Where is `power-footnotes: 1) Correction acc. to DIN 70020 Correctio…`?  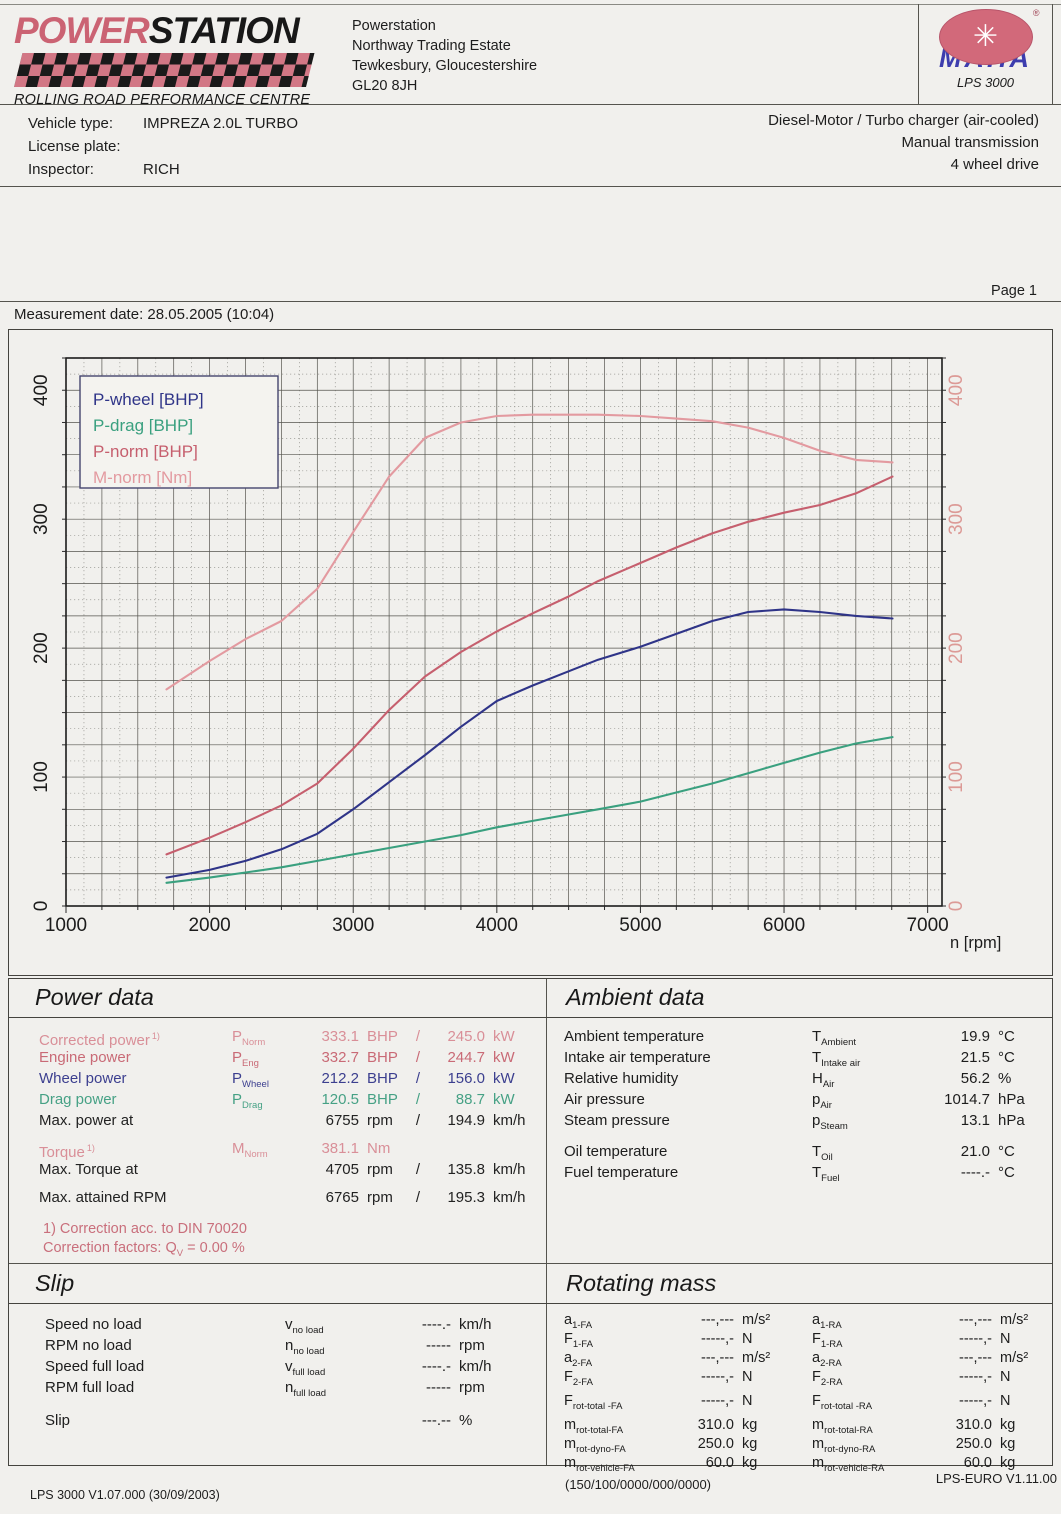
power-footnotes: 1) Correction acc. to DIN 70020 Correctio… is located at coordinates (277, 1241).